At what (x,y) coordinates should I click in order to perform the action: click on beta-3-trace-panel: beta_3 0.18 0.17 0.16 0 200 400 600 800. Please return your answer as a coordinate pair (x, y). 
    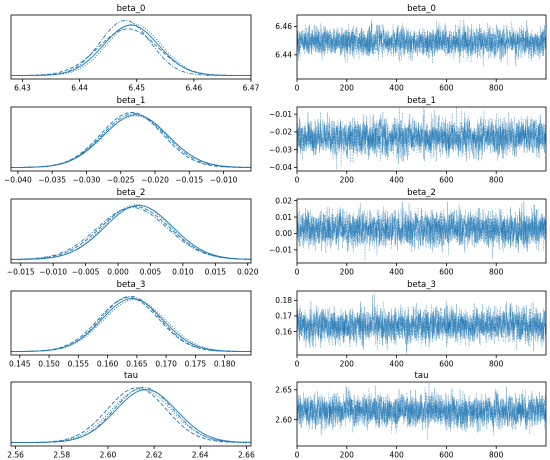
    Looking at the image, I should click on (411, 324).